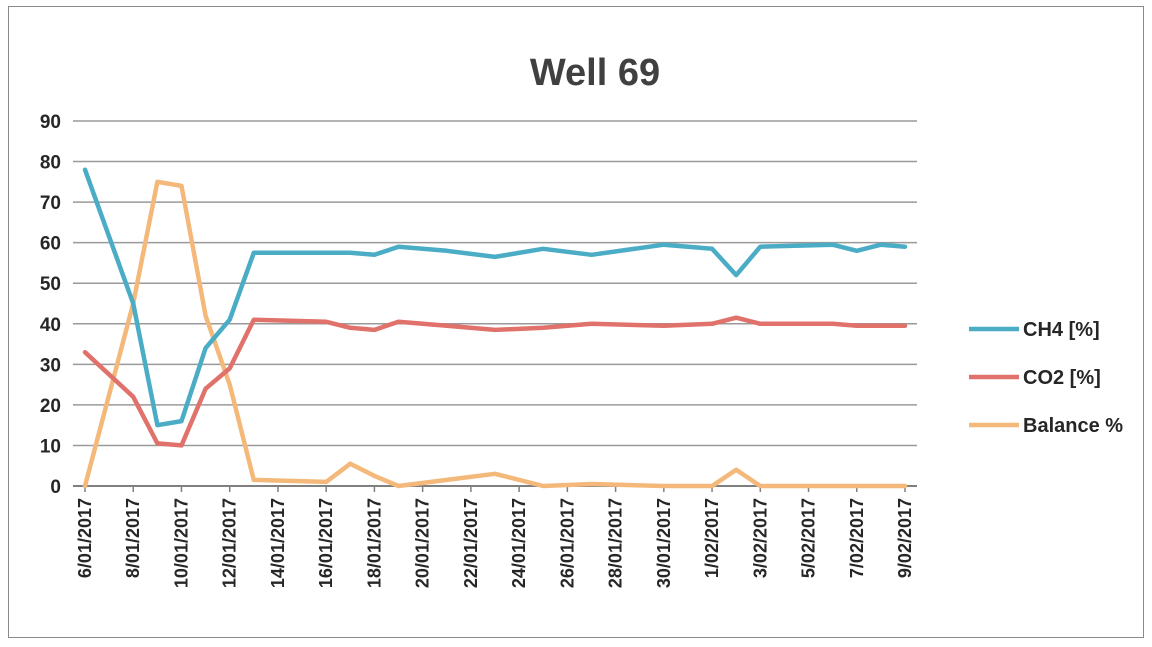 This screenshot has height=647, width=1152. I want to click on x-tick-label: 28/01/2017, so click(616, 543).